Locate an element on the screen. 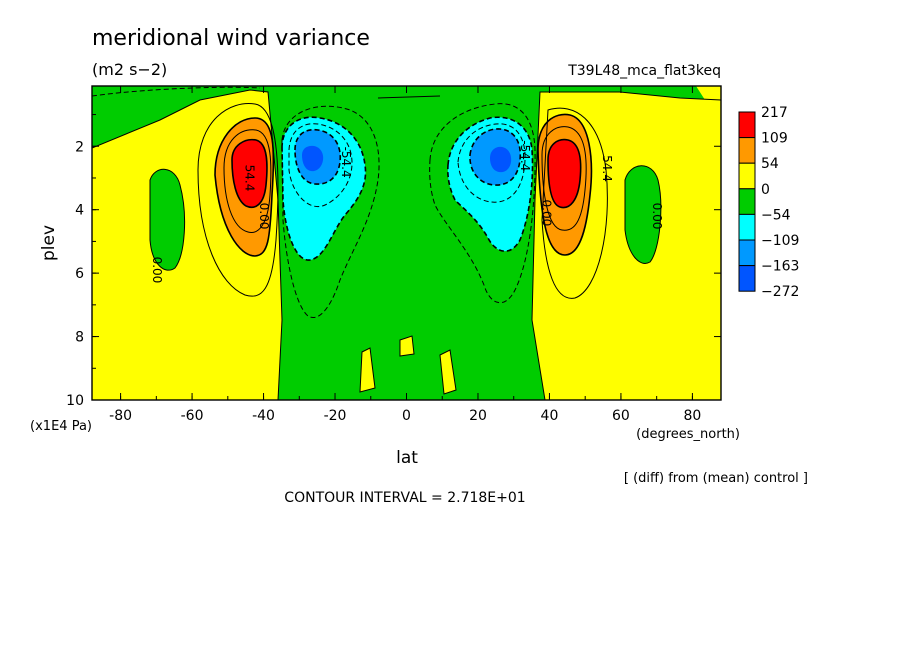  x-tick-label: 20 is located at coordinates (478, 416).